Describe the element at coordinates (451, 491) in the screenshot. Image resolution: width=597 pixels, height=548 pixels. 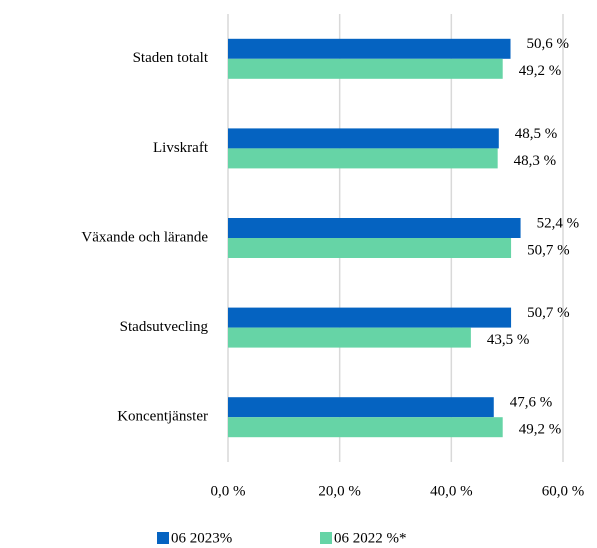
I see `x-tick-label: 40,0 %` at that location.